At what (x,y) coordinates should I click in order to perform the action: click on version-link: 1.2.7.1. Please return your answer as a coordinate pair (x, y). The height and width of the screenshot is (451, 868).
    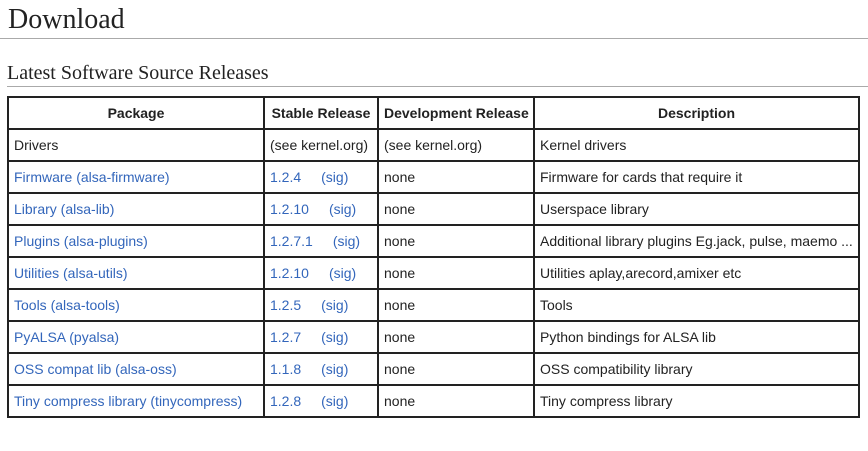
    Looking at the image, I should click on (291, 241).